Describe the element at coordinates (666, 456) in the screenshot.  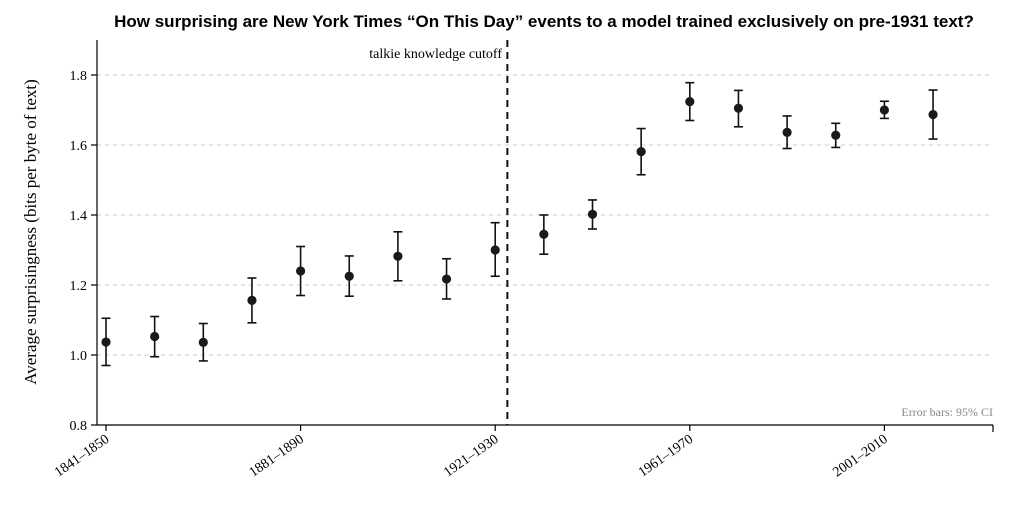
I see `x-tick-label: 1961–1970` at that location.